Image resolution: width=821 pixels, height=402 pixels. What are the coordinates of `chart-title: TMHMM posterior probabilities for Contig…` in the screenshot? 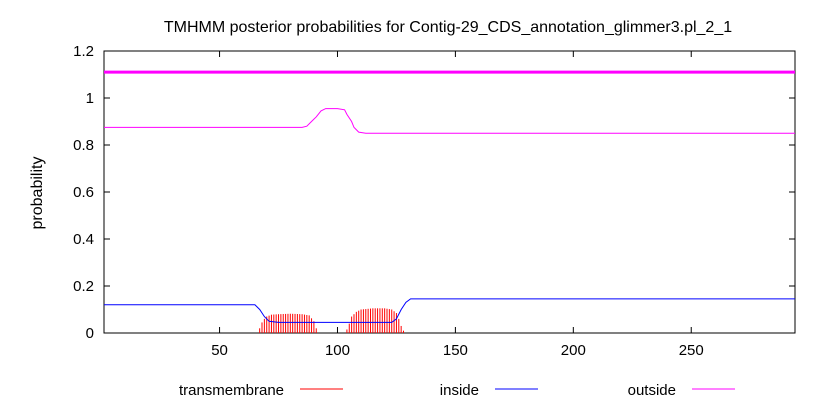 It's located at (448, 27).